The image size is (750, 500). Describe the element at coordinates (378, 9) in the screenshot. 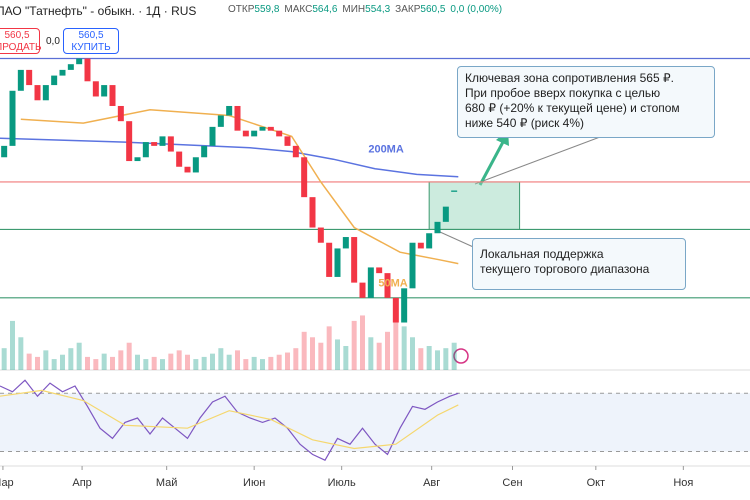

I see `quote-value: 554,3` at that location.